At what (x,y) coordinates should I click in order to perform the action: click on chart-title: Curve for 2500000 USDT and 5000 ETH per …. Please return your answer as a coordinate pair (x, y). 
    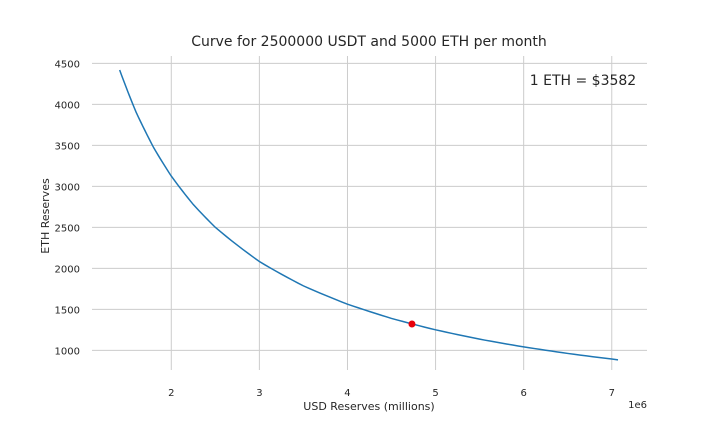
    Looking at the image, I should click on (369, 42).